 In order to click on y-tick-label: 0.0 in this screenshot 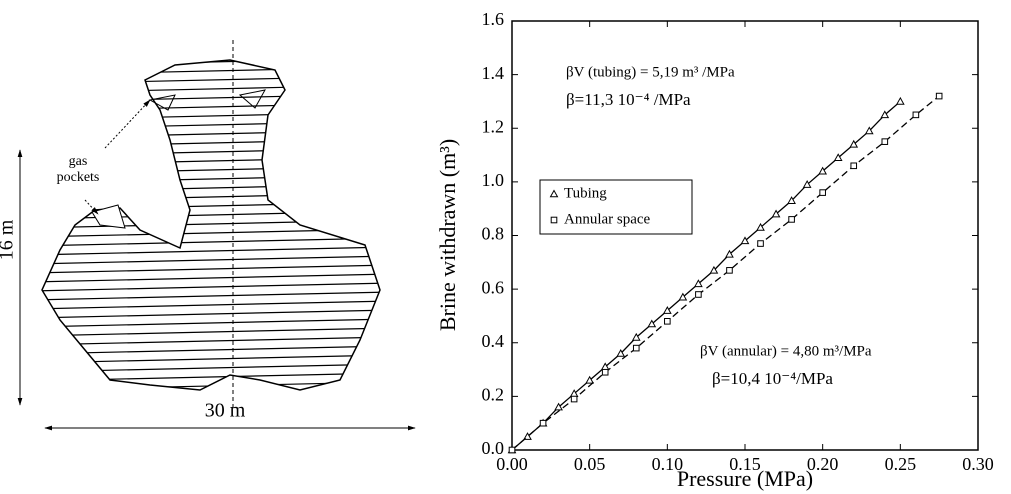, I will do `click(493, 448)`.